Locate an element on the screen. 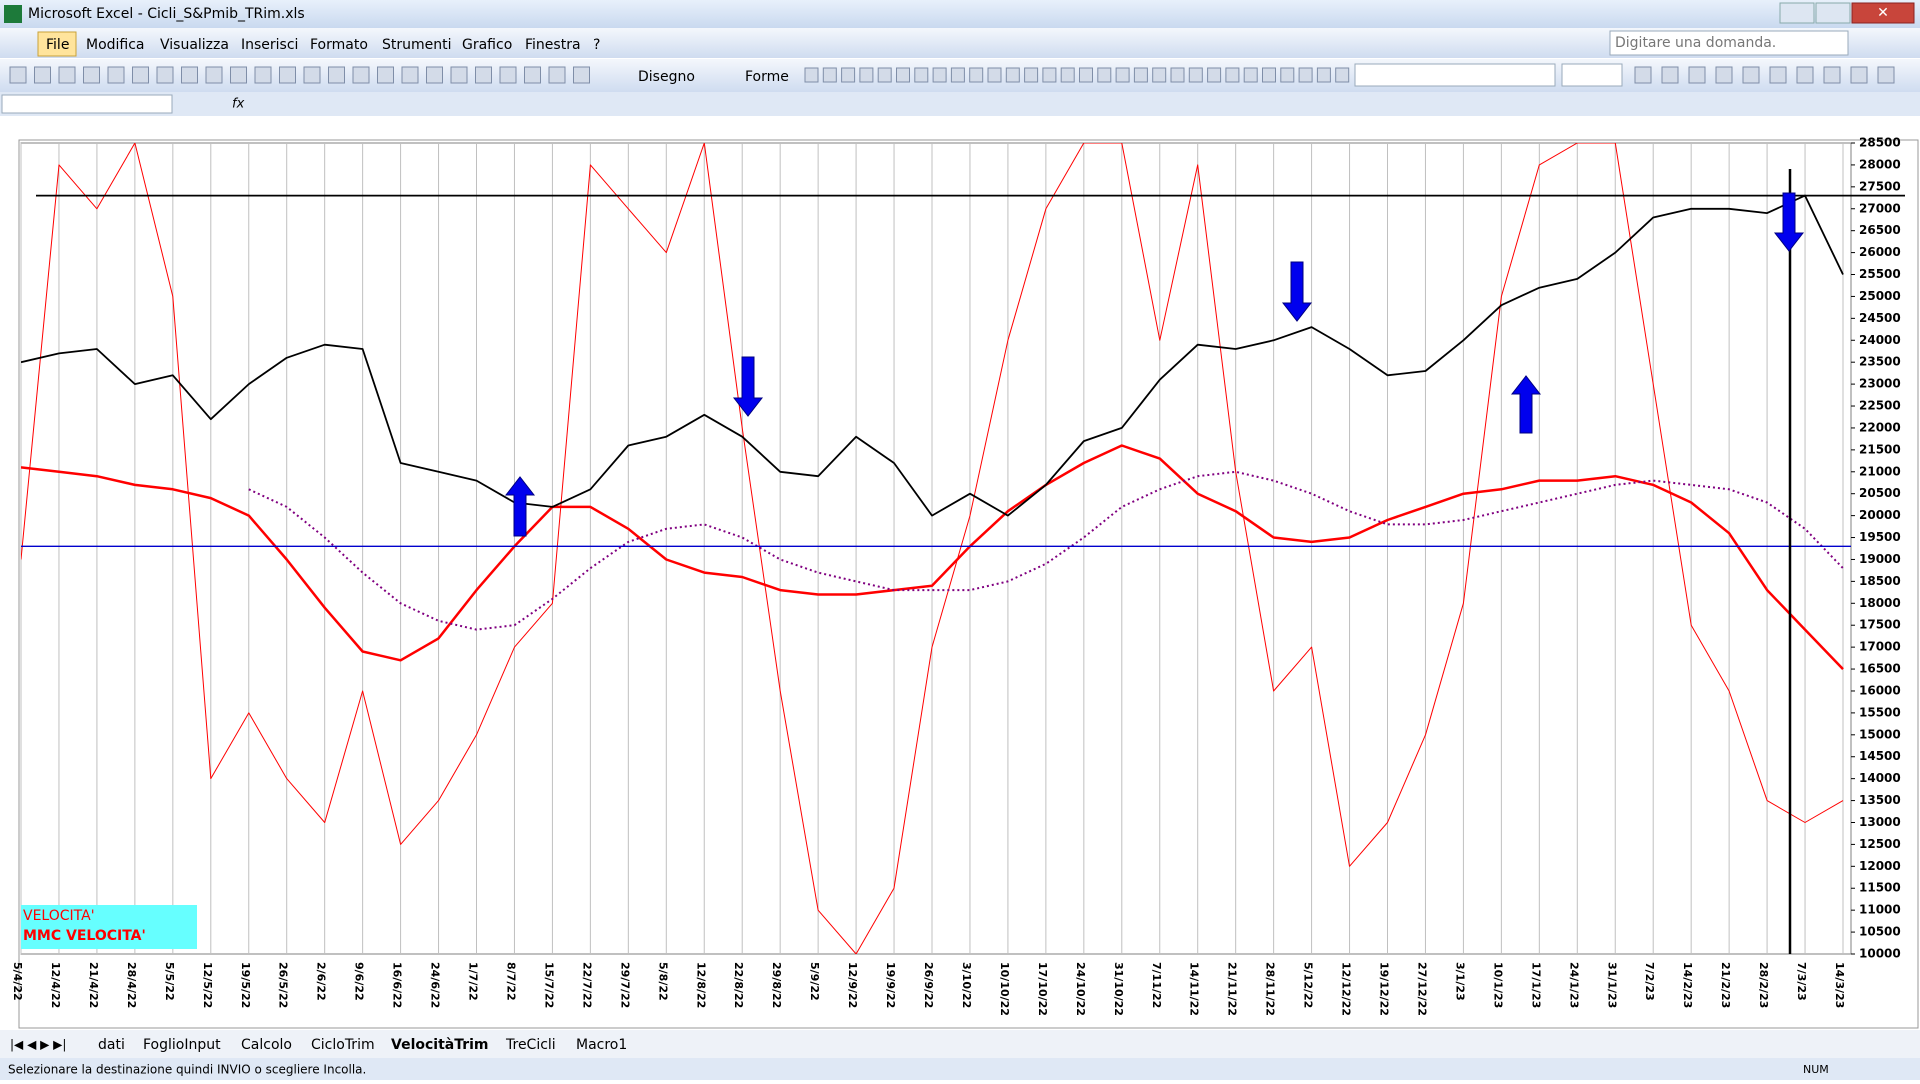  maximize-button is located at coordinates (1833, 13).